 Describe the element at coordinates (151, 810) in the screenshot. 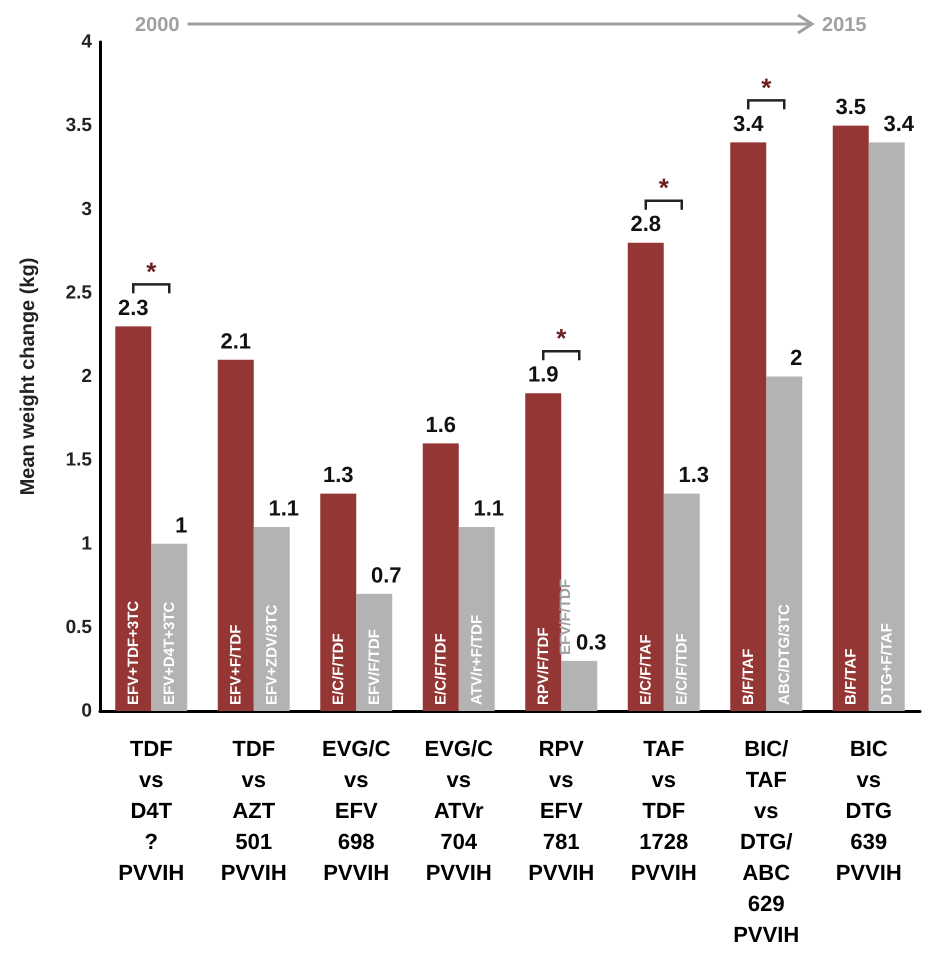

I see `x-tick-label: TDF vs D4T ? PVVIH` at that location.